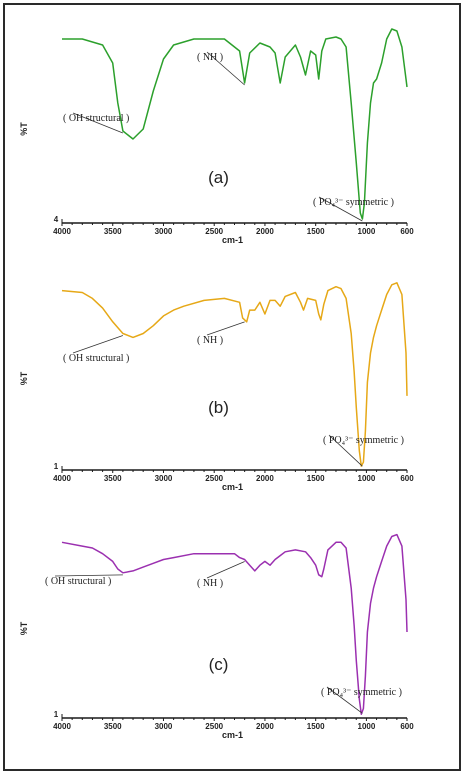 The height and width of the screenshot is (776, 467). Describe the element at coordinates (218, 407) in the screenshot. I see `panel-label: (b)` at that location.